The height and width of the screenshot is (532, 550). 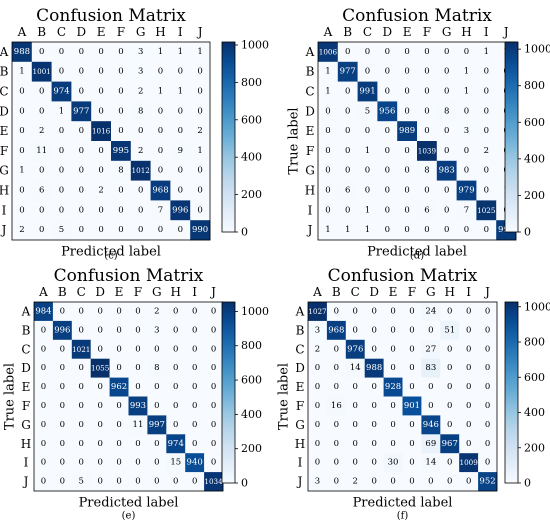 I want to click on cell-value: 69, so click(x=430, y=444).